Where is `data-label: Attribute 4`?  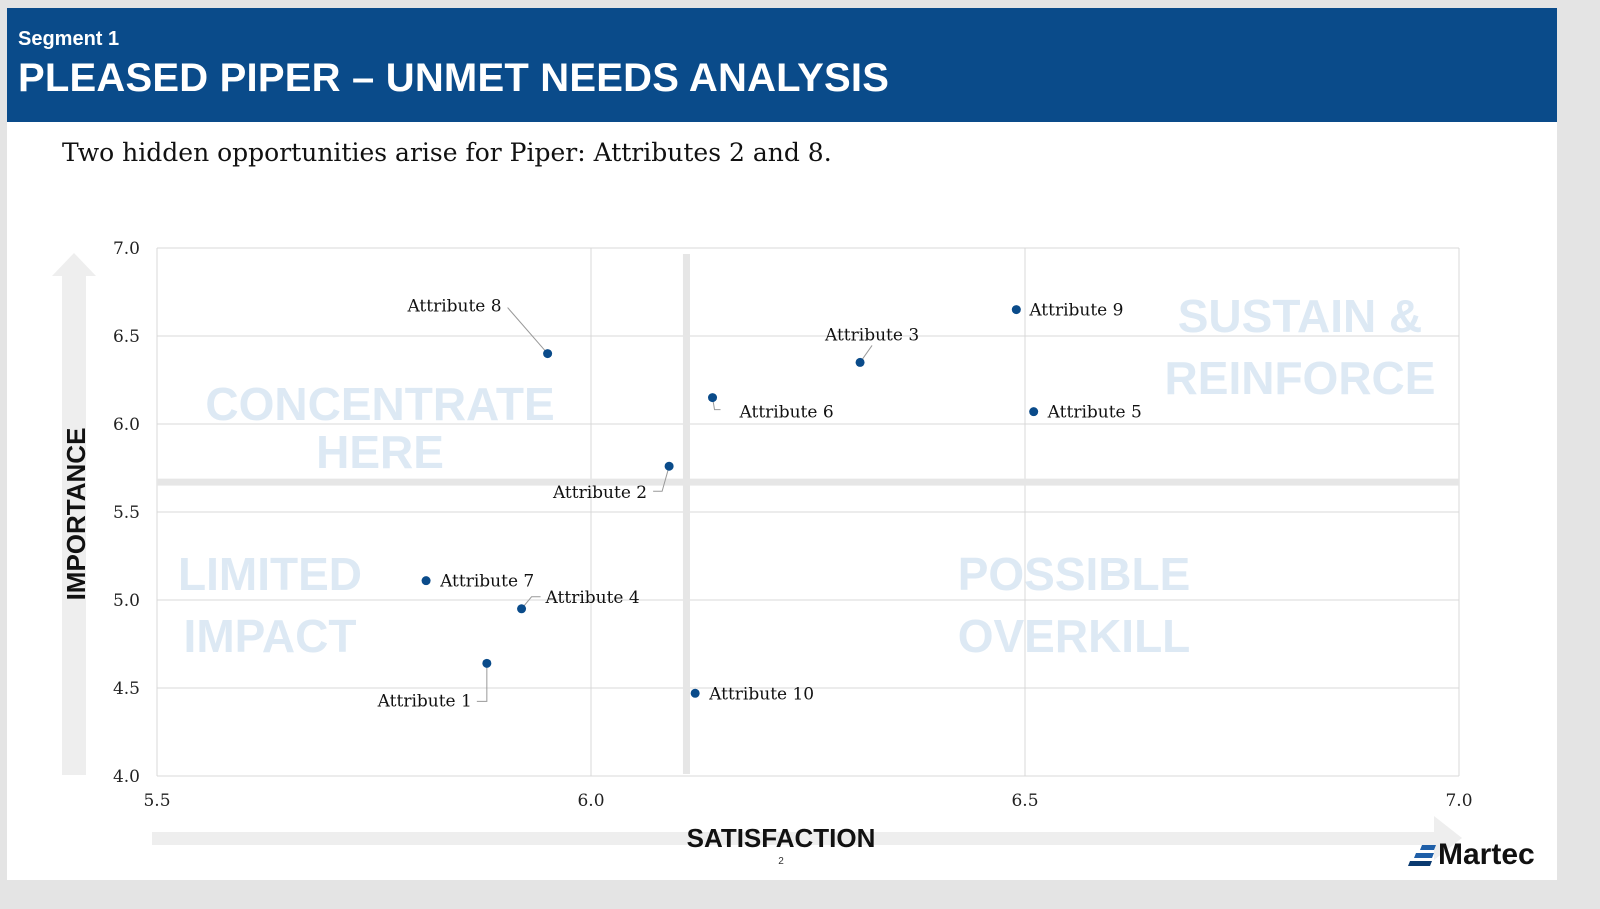
data-label: Attribute 4 is located at coordinates (592, 598).